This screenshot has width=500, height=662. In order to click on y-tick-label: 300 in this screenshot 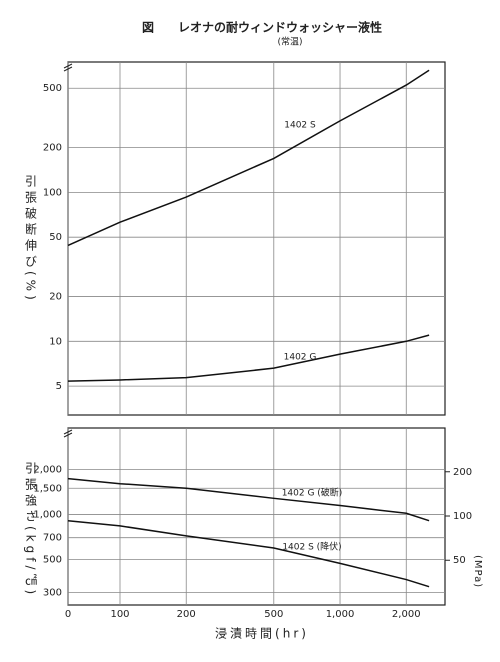, I will do `click(52, 593)`.